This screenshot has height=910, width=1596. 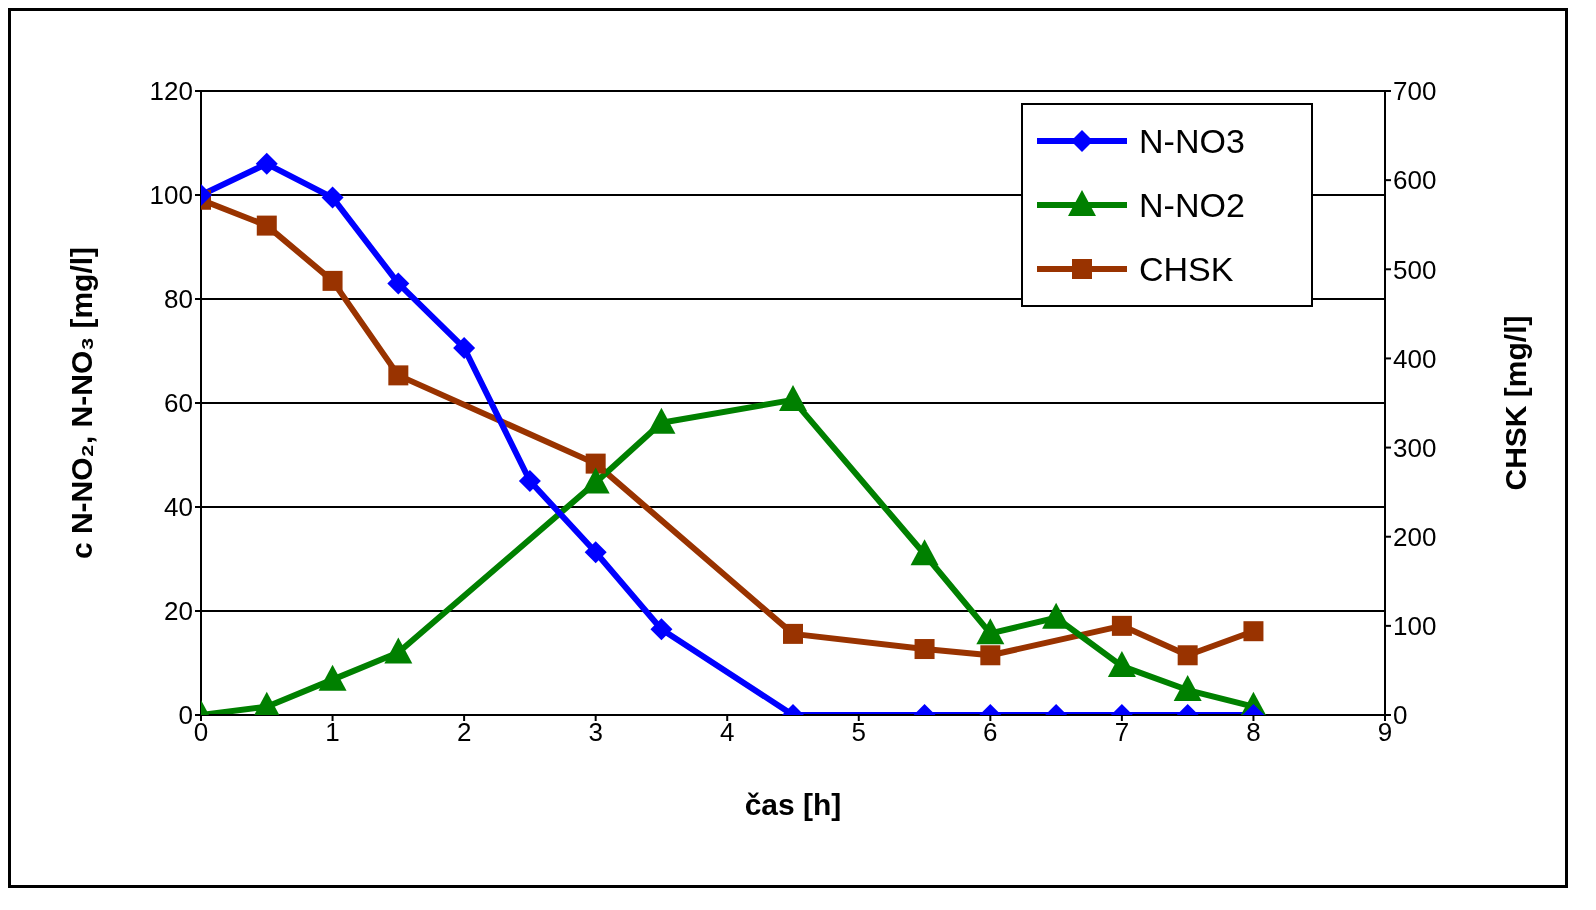 I want to click on x-tick-label: 5, so click(x=859, y=732).